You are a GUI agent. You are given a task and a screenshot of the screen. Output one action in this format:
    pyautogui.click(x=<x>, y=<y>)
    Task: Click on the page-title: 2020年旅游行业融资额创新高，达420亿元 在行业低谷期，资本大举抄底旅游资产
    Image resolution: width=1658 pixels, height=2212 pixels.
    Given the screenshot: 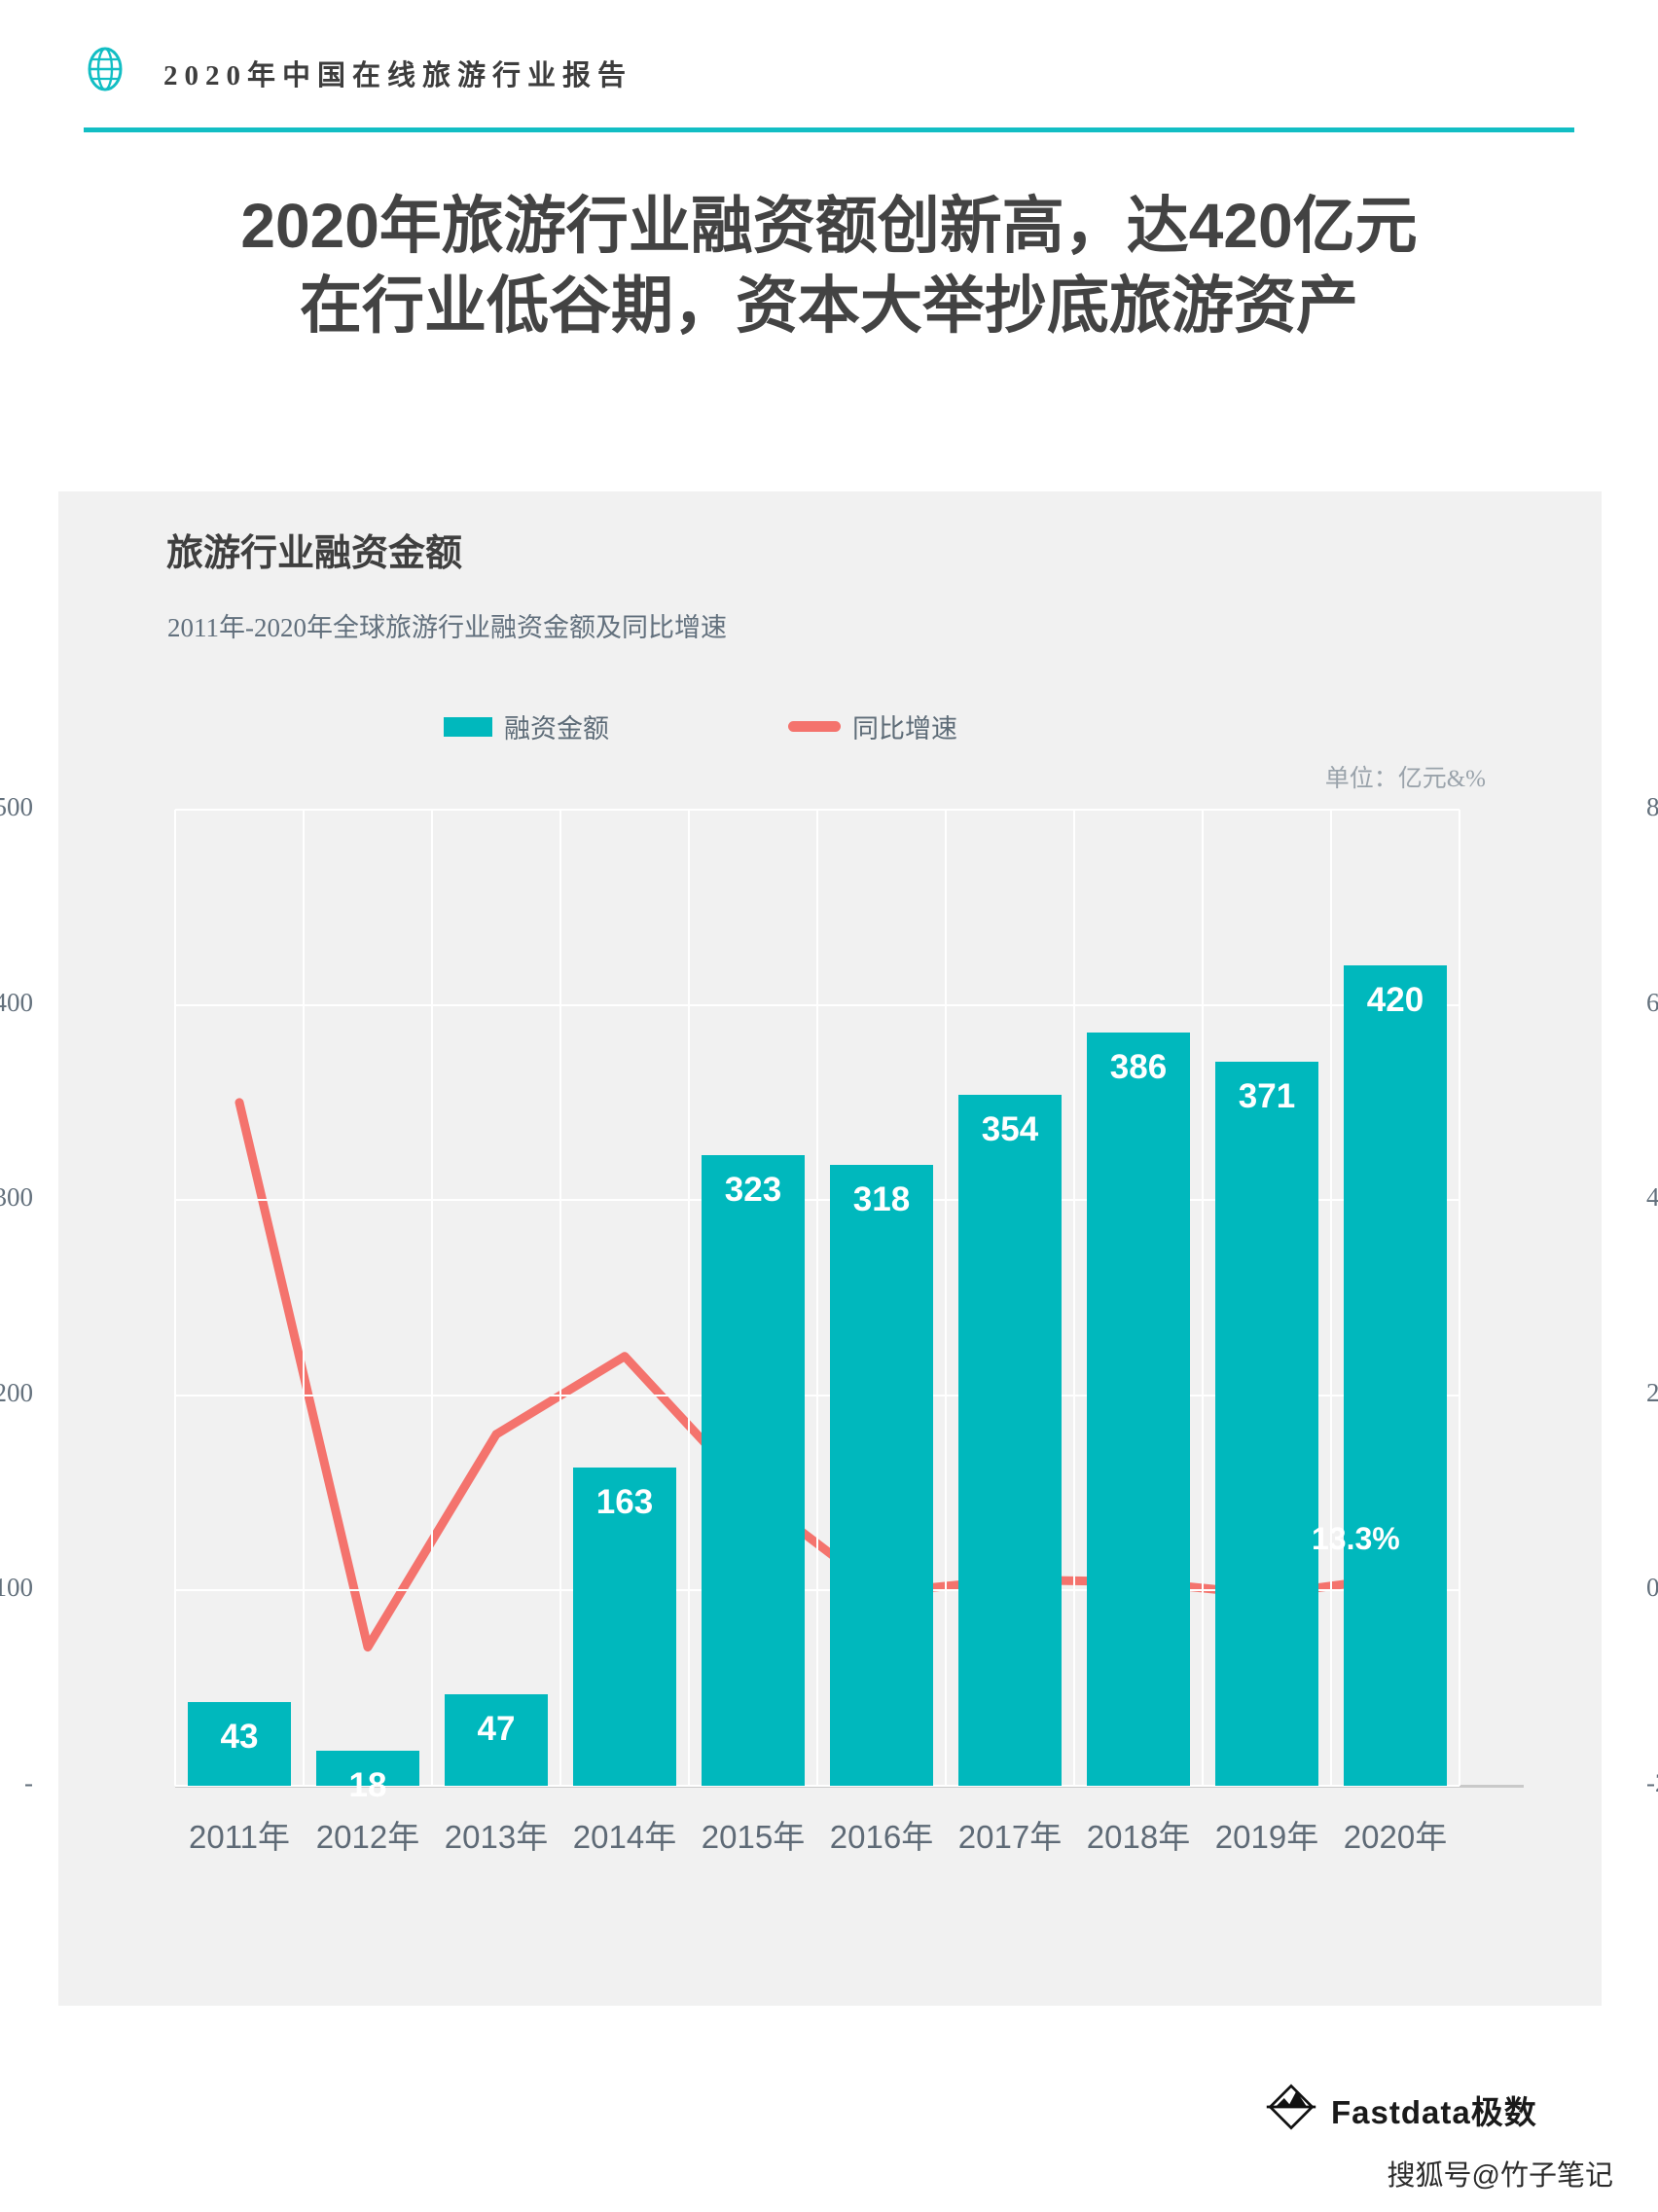 What is the action you would take?
    pyautogui.click(x=829, y=266)
    